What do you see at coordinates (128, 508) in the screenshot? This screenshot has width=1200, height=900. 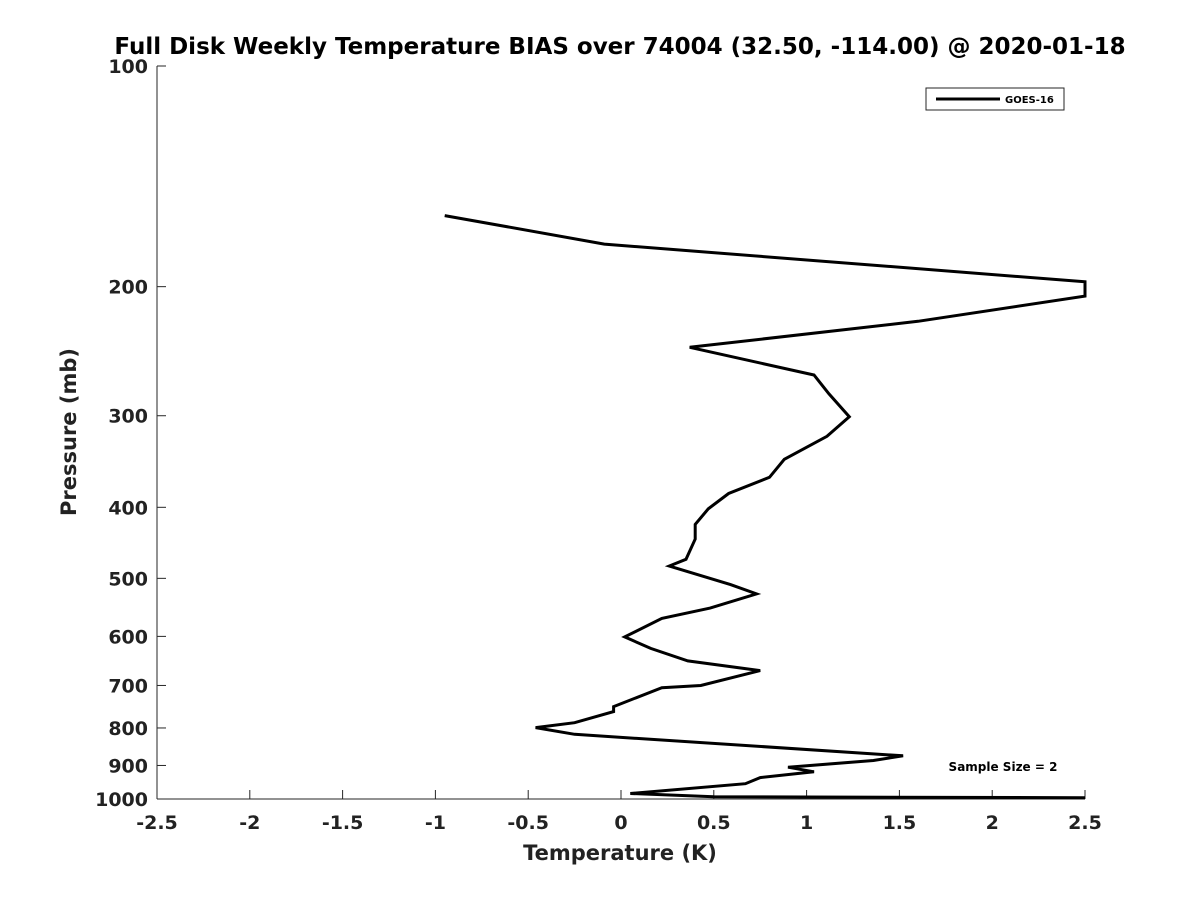 I see `y-tick-label: 400` at bounding box center [128, 508].